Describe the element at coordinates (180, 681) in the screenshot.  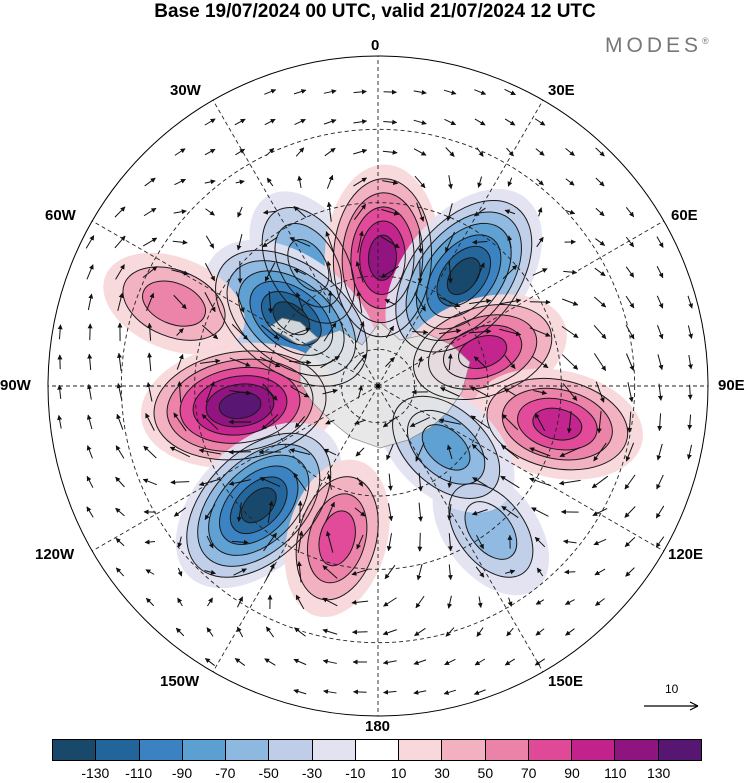
I see `lon-label-150w: 150W` at that location.